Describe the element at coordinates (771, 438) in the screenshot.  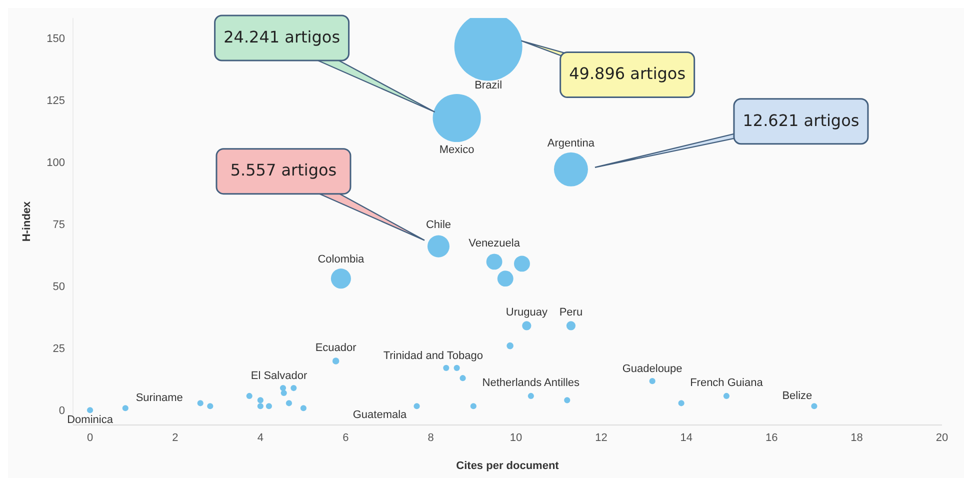
I see `x-tick-label: 16` at that location.